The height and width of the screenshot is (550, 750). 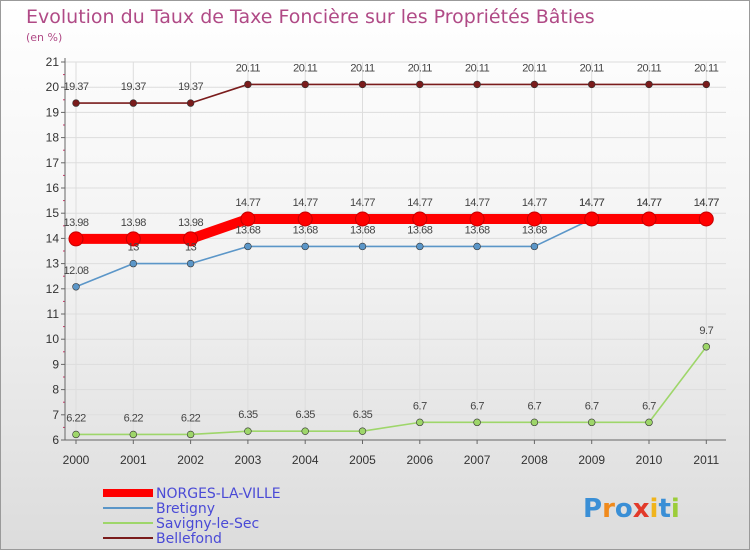 I want to click on y-tick-label-19: 19, so click(x=53, y=112).